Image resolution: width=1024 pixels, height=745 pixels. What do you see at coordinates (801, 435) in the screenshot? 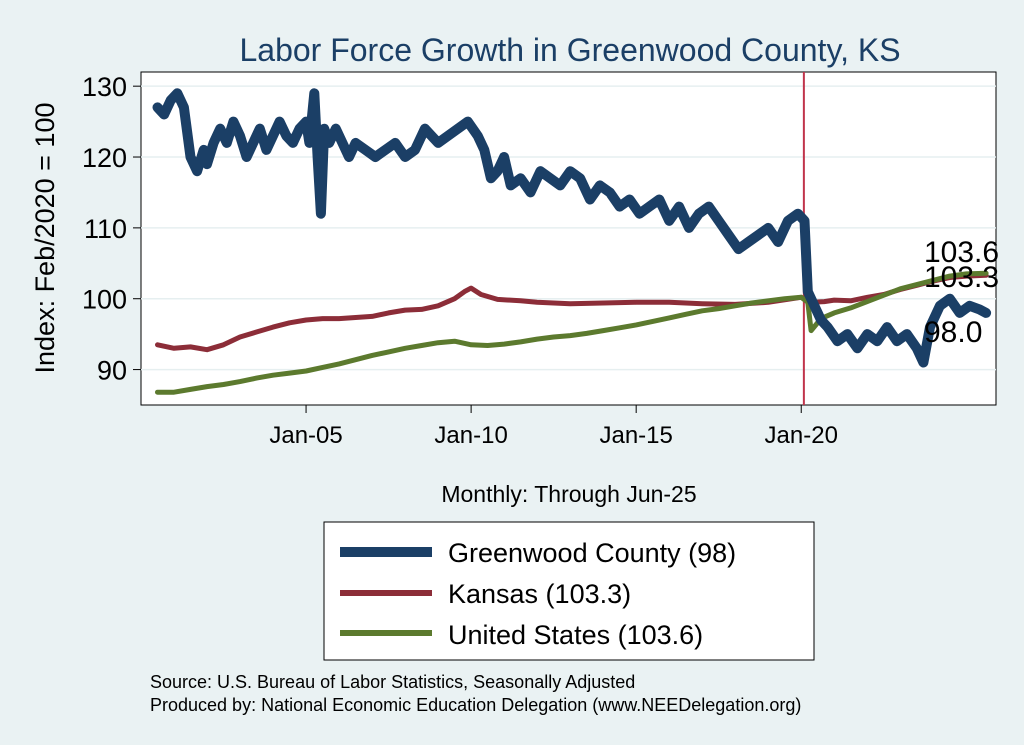
I see `x-tick-label-3: Jan-20` at bounding box center [801, 435].